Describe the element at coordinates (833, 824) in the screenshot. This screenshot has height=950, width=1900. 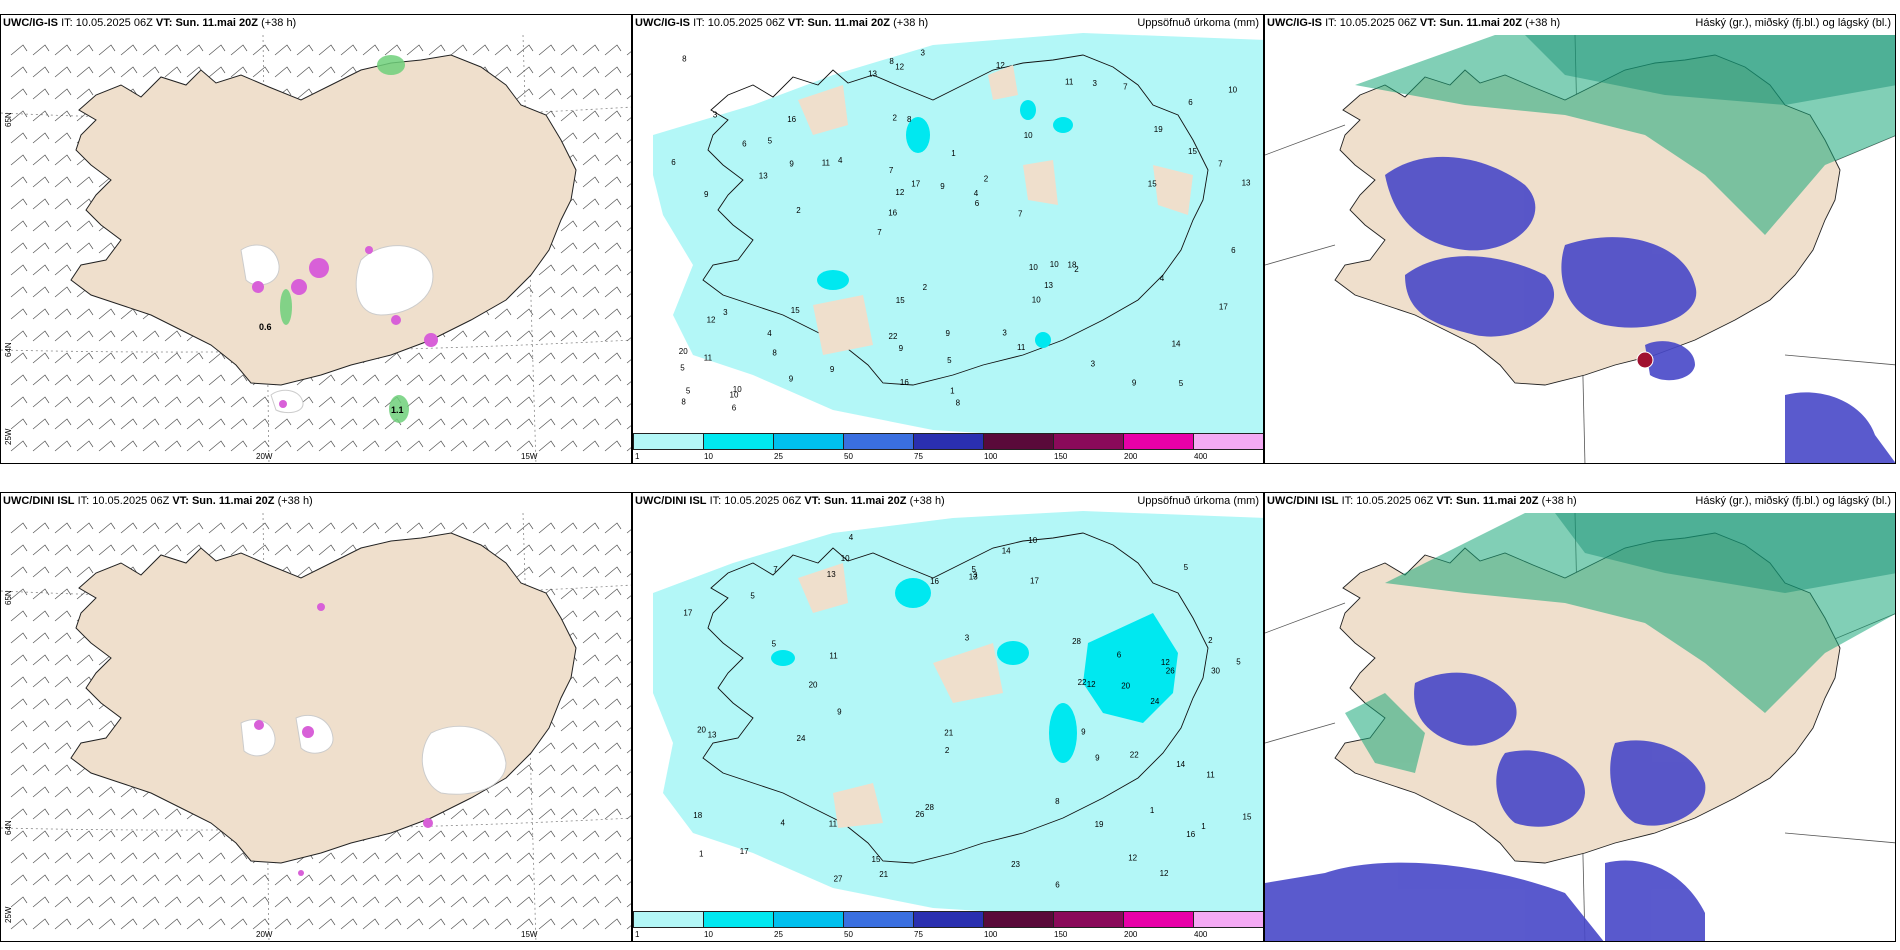
I see `precip-value: 11` at that location.